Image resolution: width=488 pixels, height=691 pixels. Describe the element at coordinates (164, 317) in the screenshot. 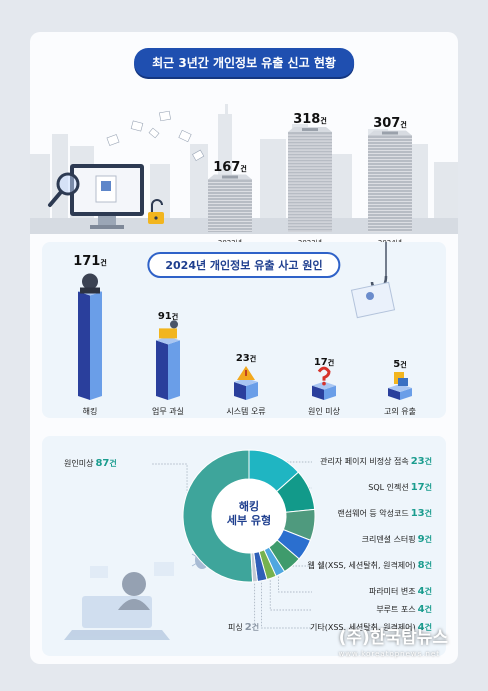

I see `value-number: 91` at that location.